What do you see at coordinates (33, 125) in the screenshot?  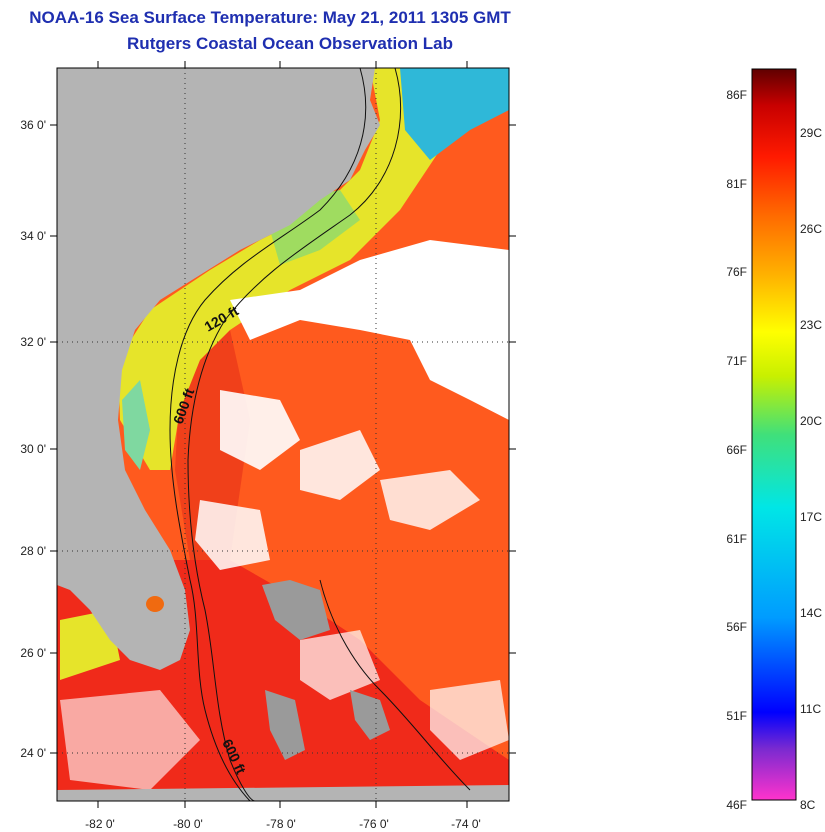 I see `lat-label-36: 36 0'` at bounding box center [33, 125].